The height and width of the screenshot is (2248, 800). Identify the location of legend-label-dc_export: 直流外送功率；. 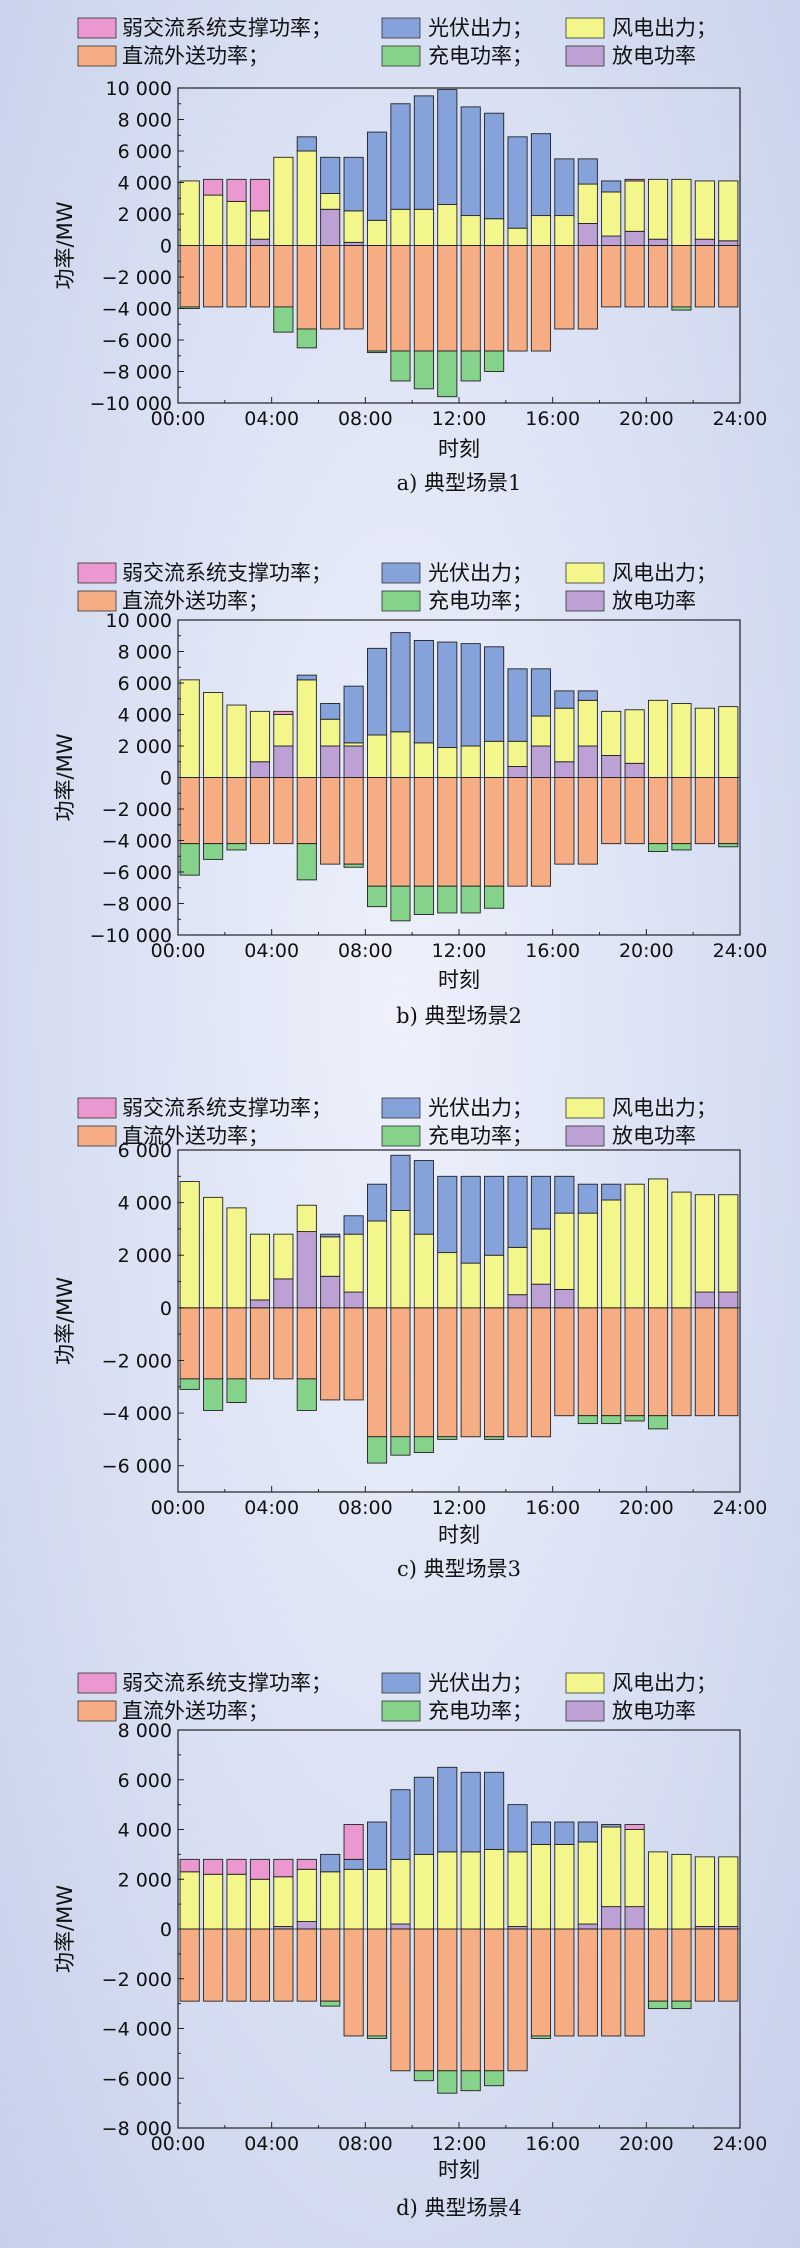
(195, 56).